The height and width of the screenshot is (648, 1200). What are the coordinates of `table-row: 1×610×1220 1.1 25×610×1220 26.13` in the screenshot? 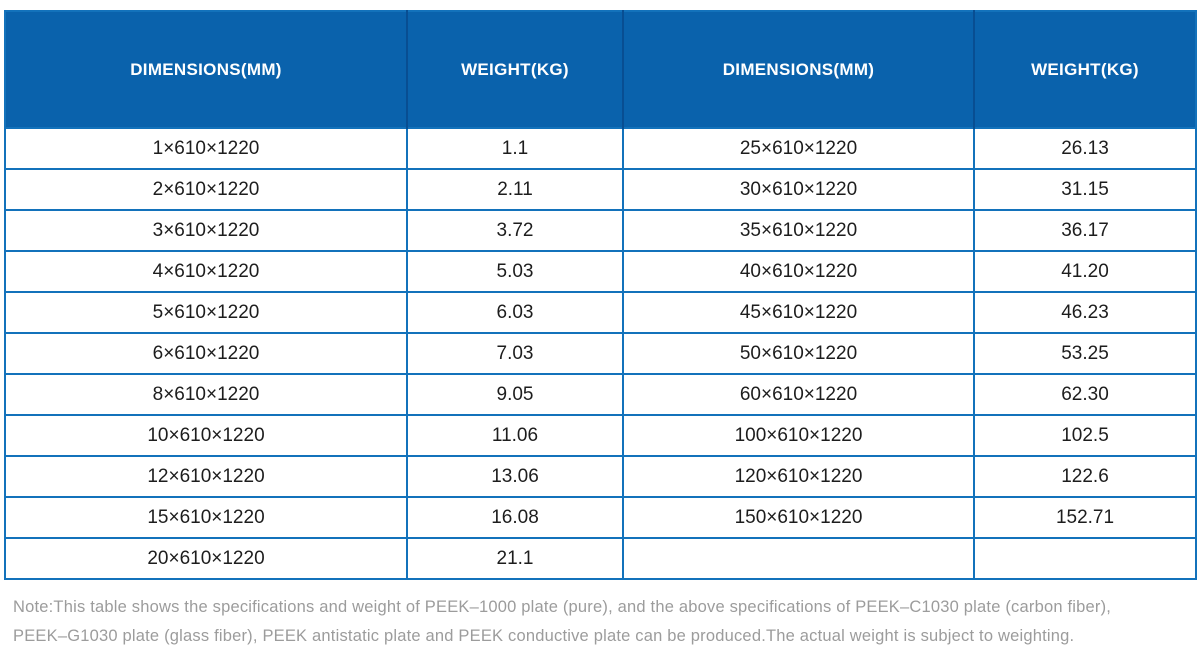 It's located at (600, 148).